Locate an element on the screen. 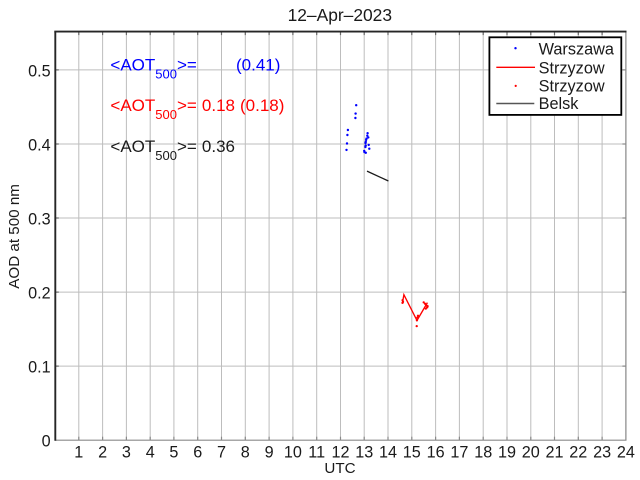 This screenshot has height=480, width=640. svg-text: 3 is located at coordinates (126, 452).